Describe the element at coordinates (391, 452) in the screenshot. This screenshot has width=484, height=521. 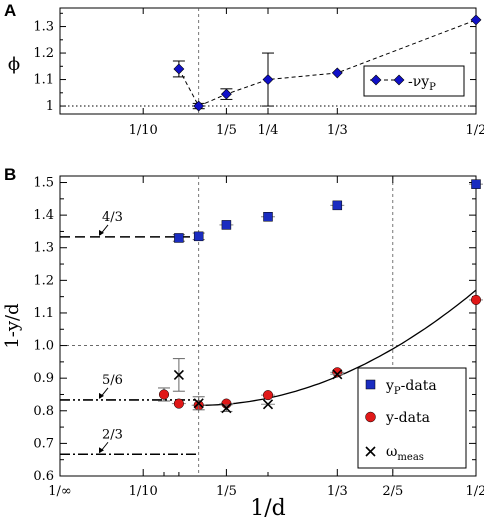
I see `legend-entry-omega-main: ω` at that location.